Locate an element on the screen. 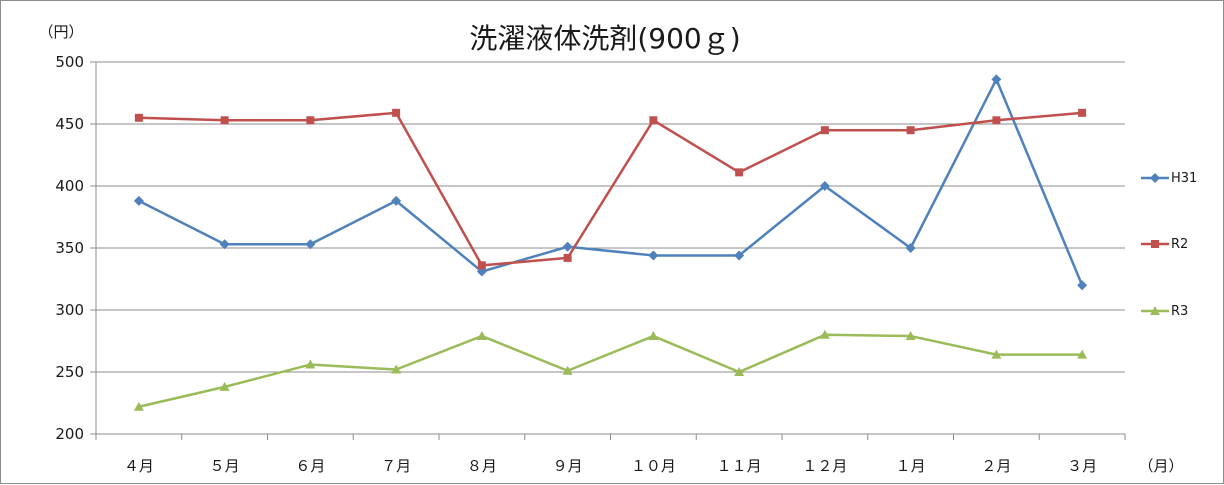 The height and width of the screenshot is (485, 1224). x-tick-label: ６月 is located at coordinates (310, 466).